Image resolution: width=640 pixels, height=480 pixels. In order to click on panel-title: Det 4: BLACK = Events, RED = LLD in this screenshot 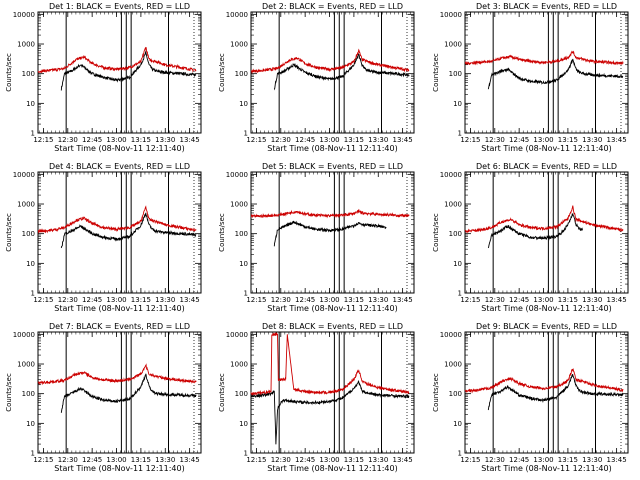, I will do `click(119, 166)`.